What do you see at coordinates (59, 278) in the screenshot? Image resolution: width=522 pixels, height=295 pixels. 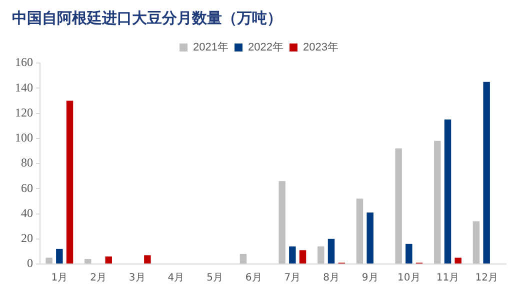 I see `x-tick-label: 1月` at bounding box center [59, 278].